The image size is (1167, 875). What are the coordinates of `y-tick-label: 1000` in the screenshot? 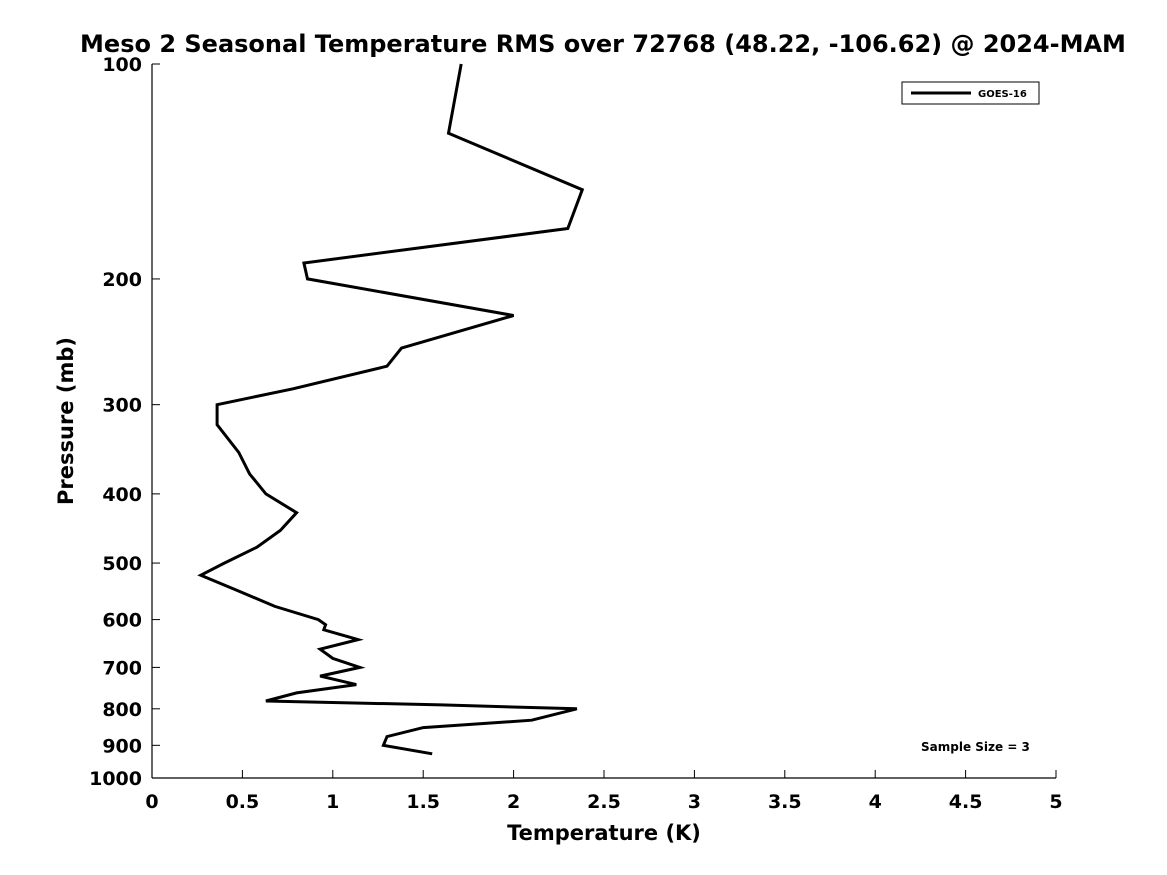 It's located at (115, 779).